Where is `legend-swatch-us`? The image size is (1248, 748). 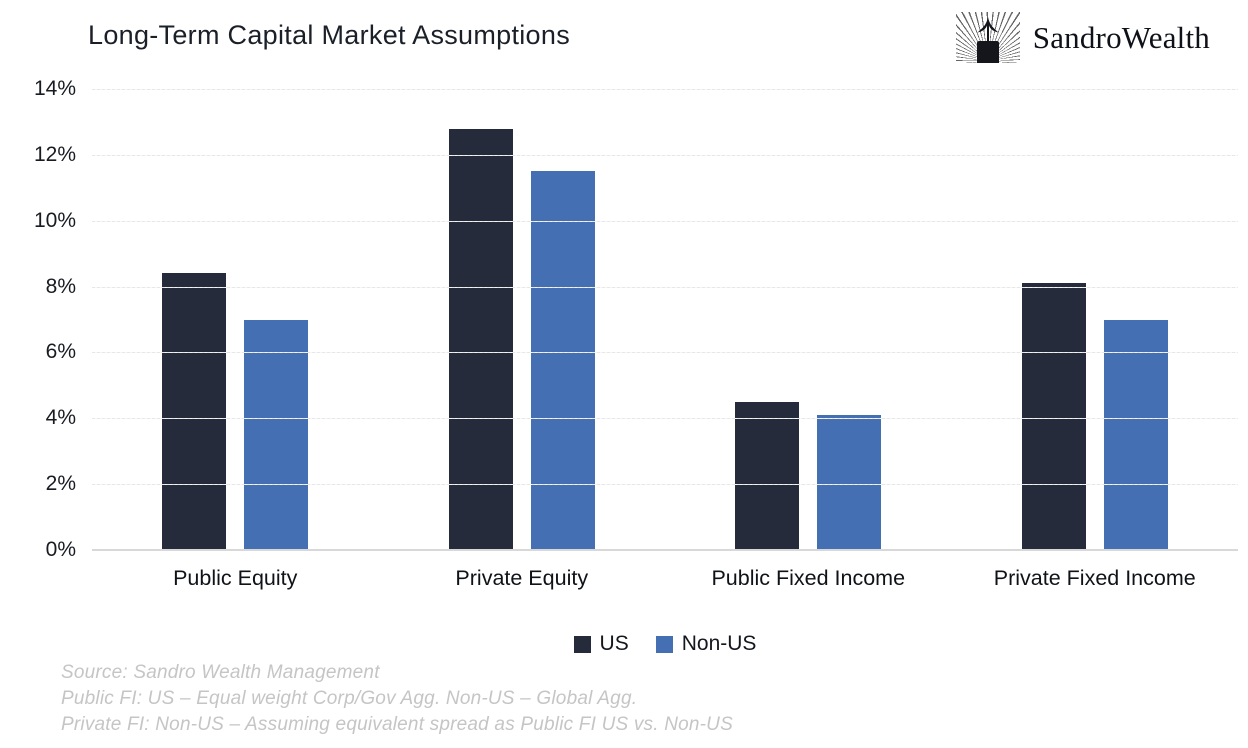 legend-swatch-us is located at coordinates (582, 644).